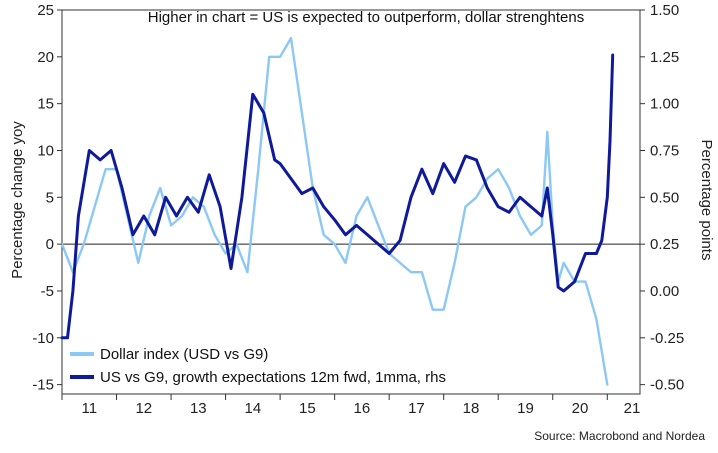  What do you see at coordinates (50, 244) in the screenshot?
I see `left-tick-label: 0` at bounding box center [50, 244].